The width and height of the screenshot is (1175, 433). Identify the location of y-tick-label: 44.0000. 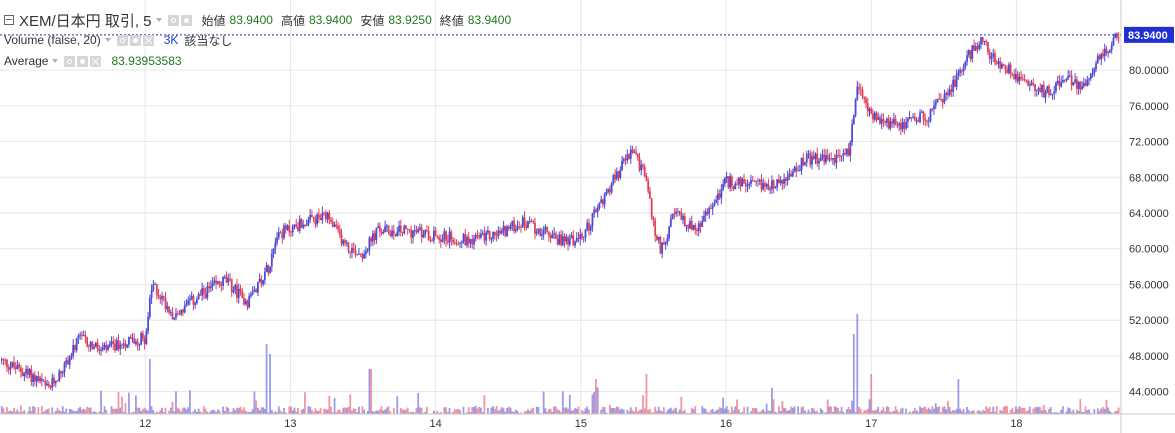
(1149, 393).